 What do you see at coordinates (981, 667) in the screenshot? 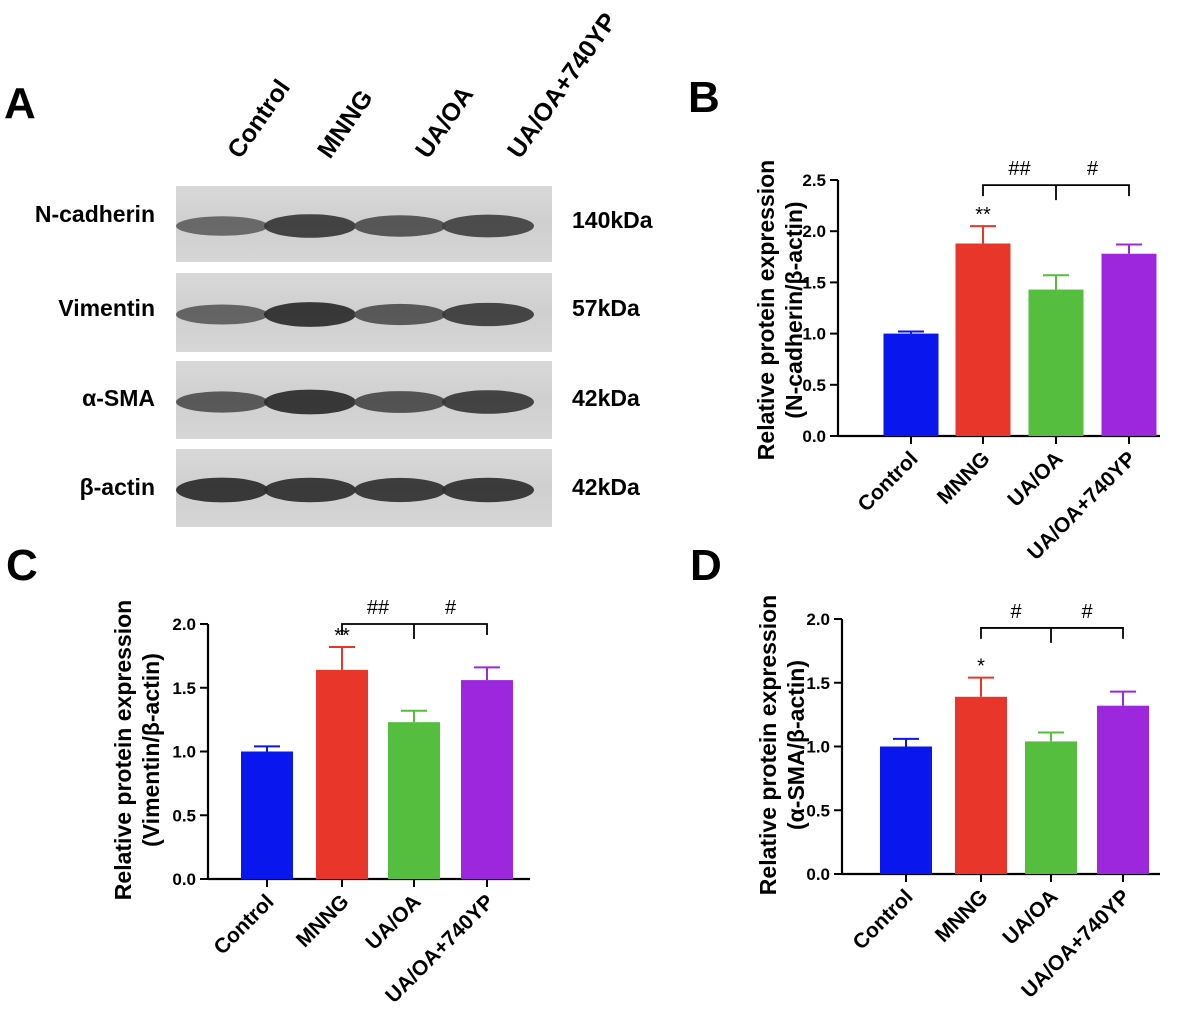
I see `significance-star: *` at bounding box center [981, 667].